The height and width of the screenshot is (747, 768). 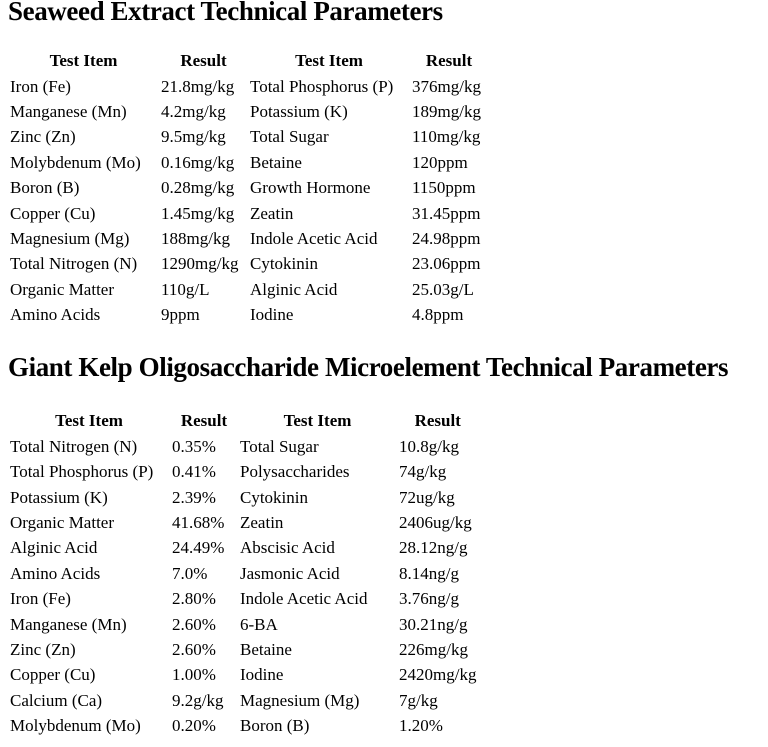 I want to click on result-cell: 1.20%, so click(x=421, y=726).